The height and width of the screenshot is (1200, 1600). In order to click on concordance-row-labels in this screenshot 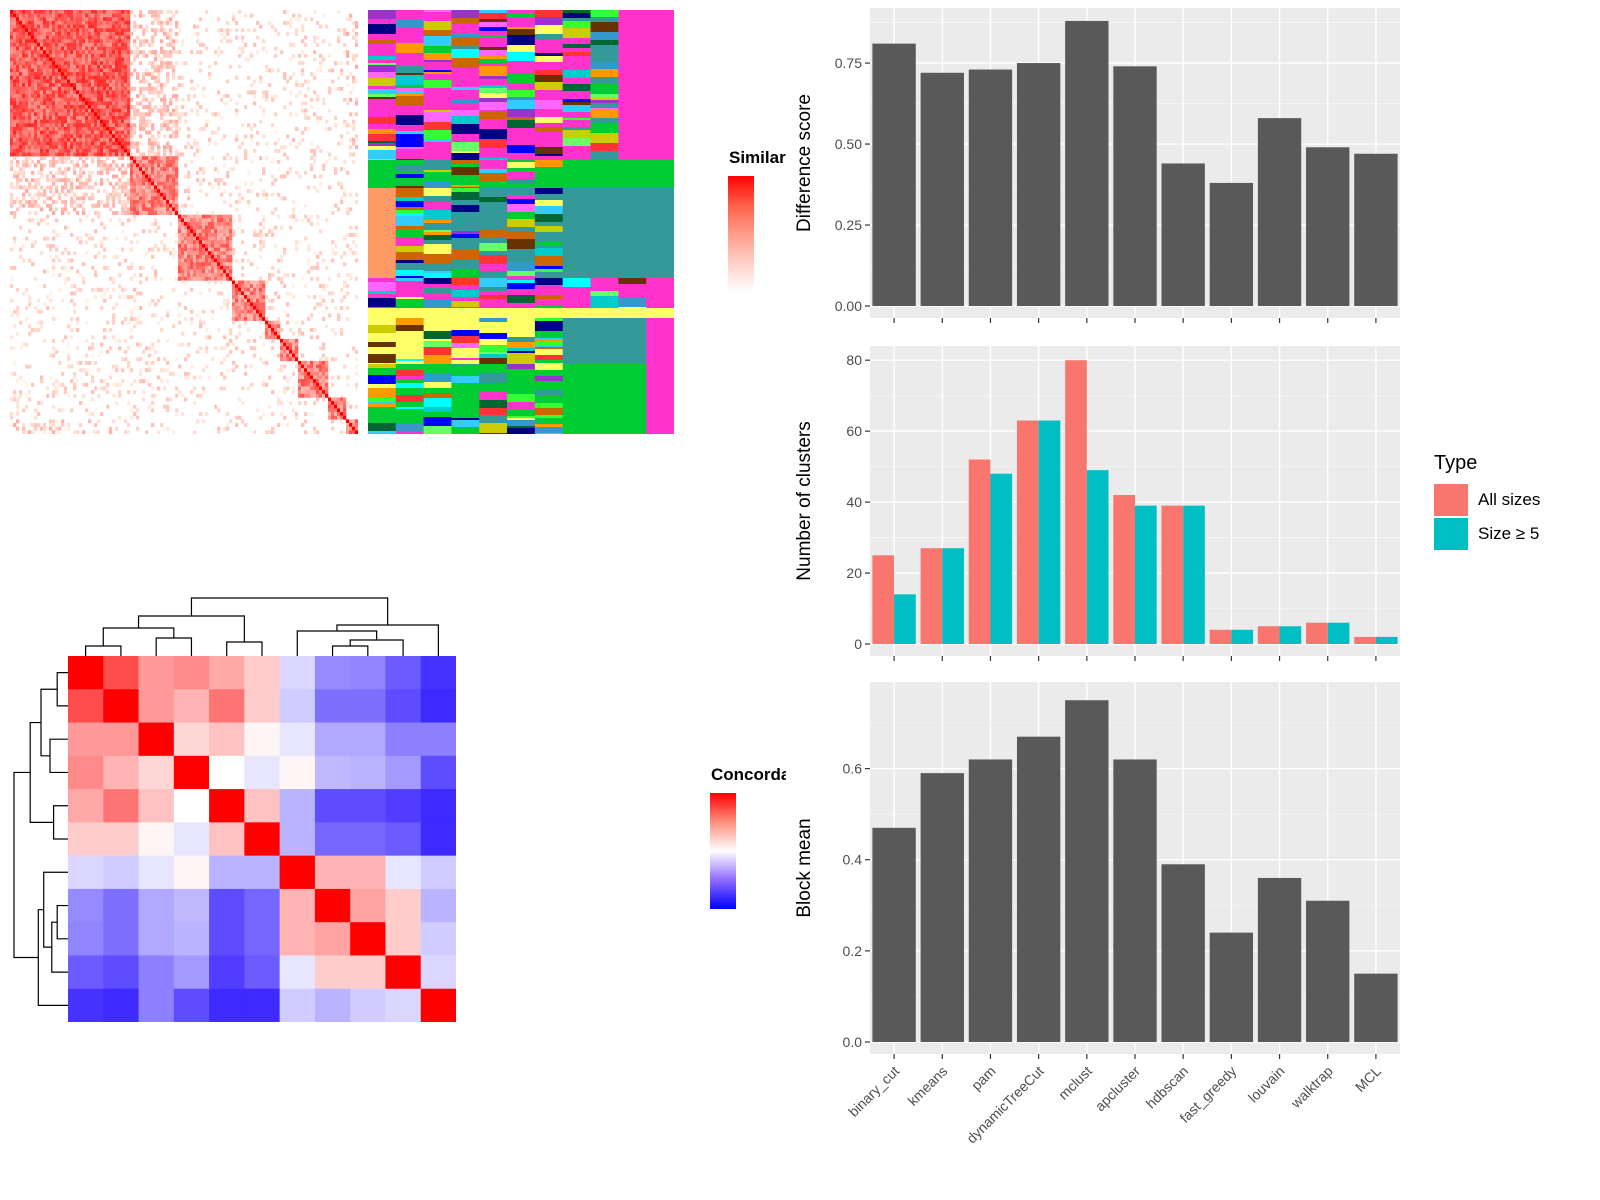, I will do `click(560, 839)`.